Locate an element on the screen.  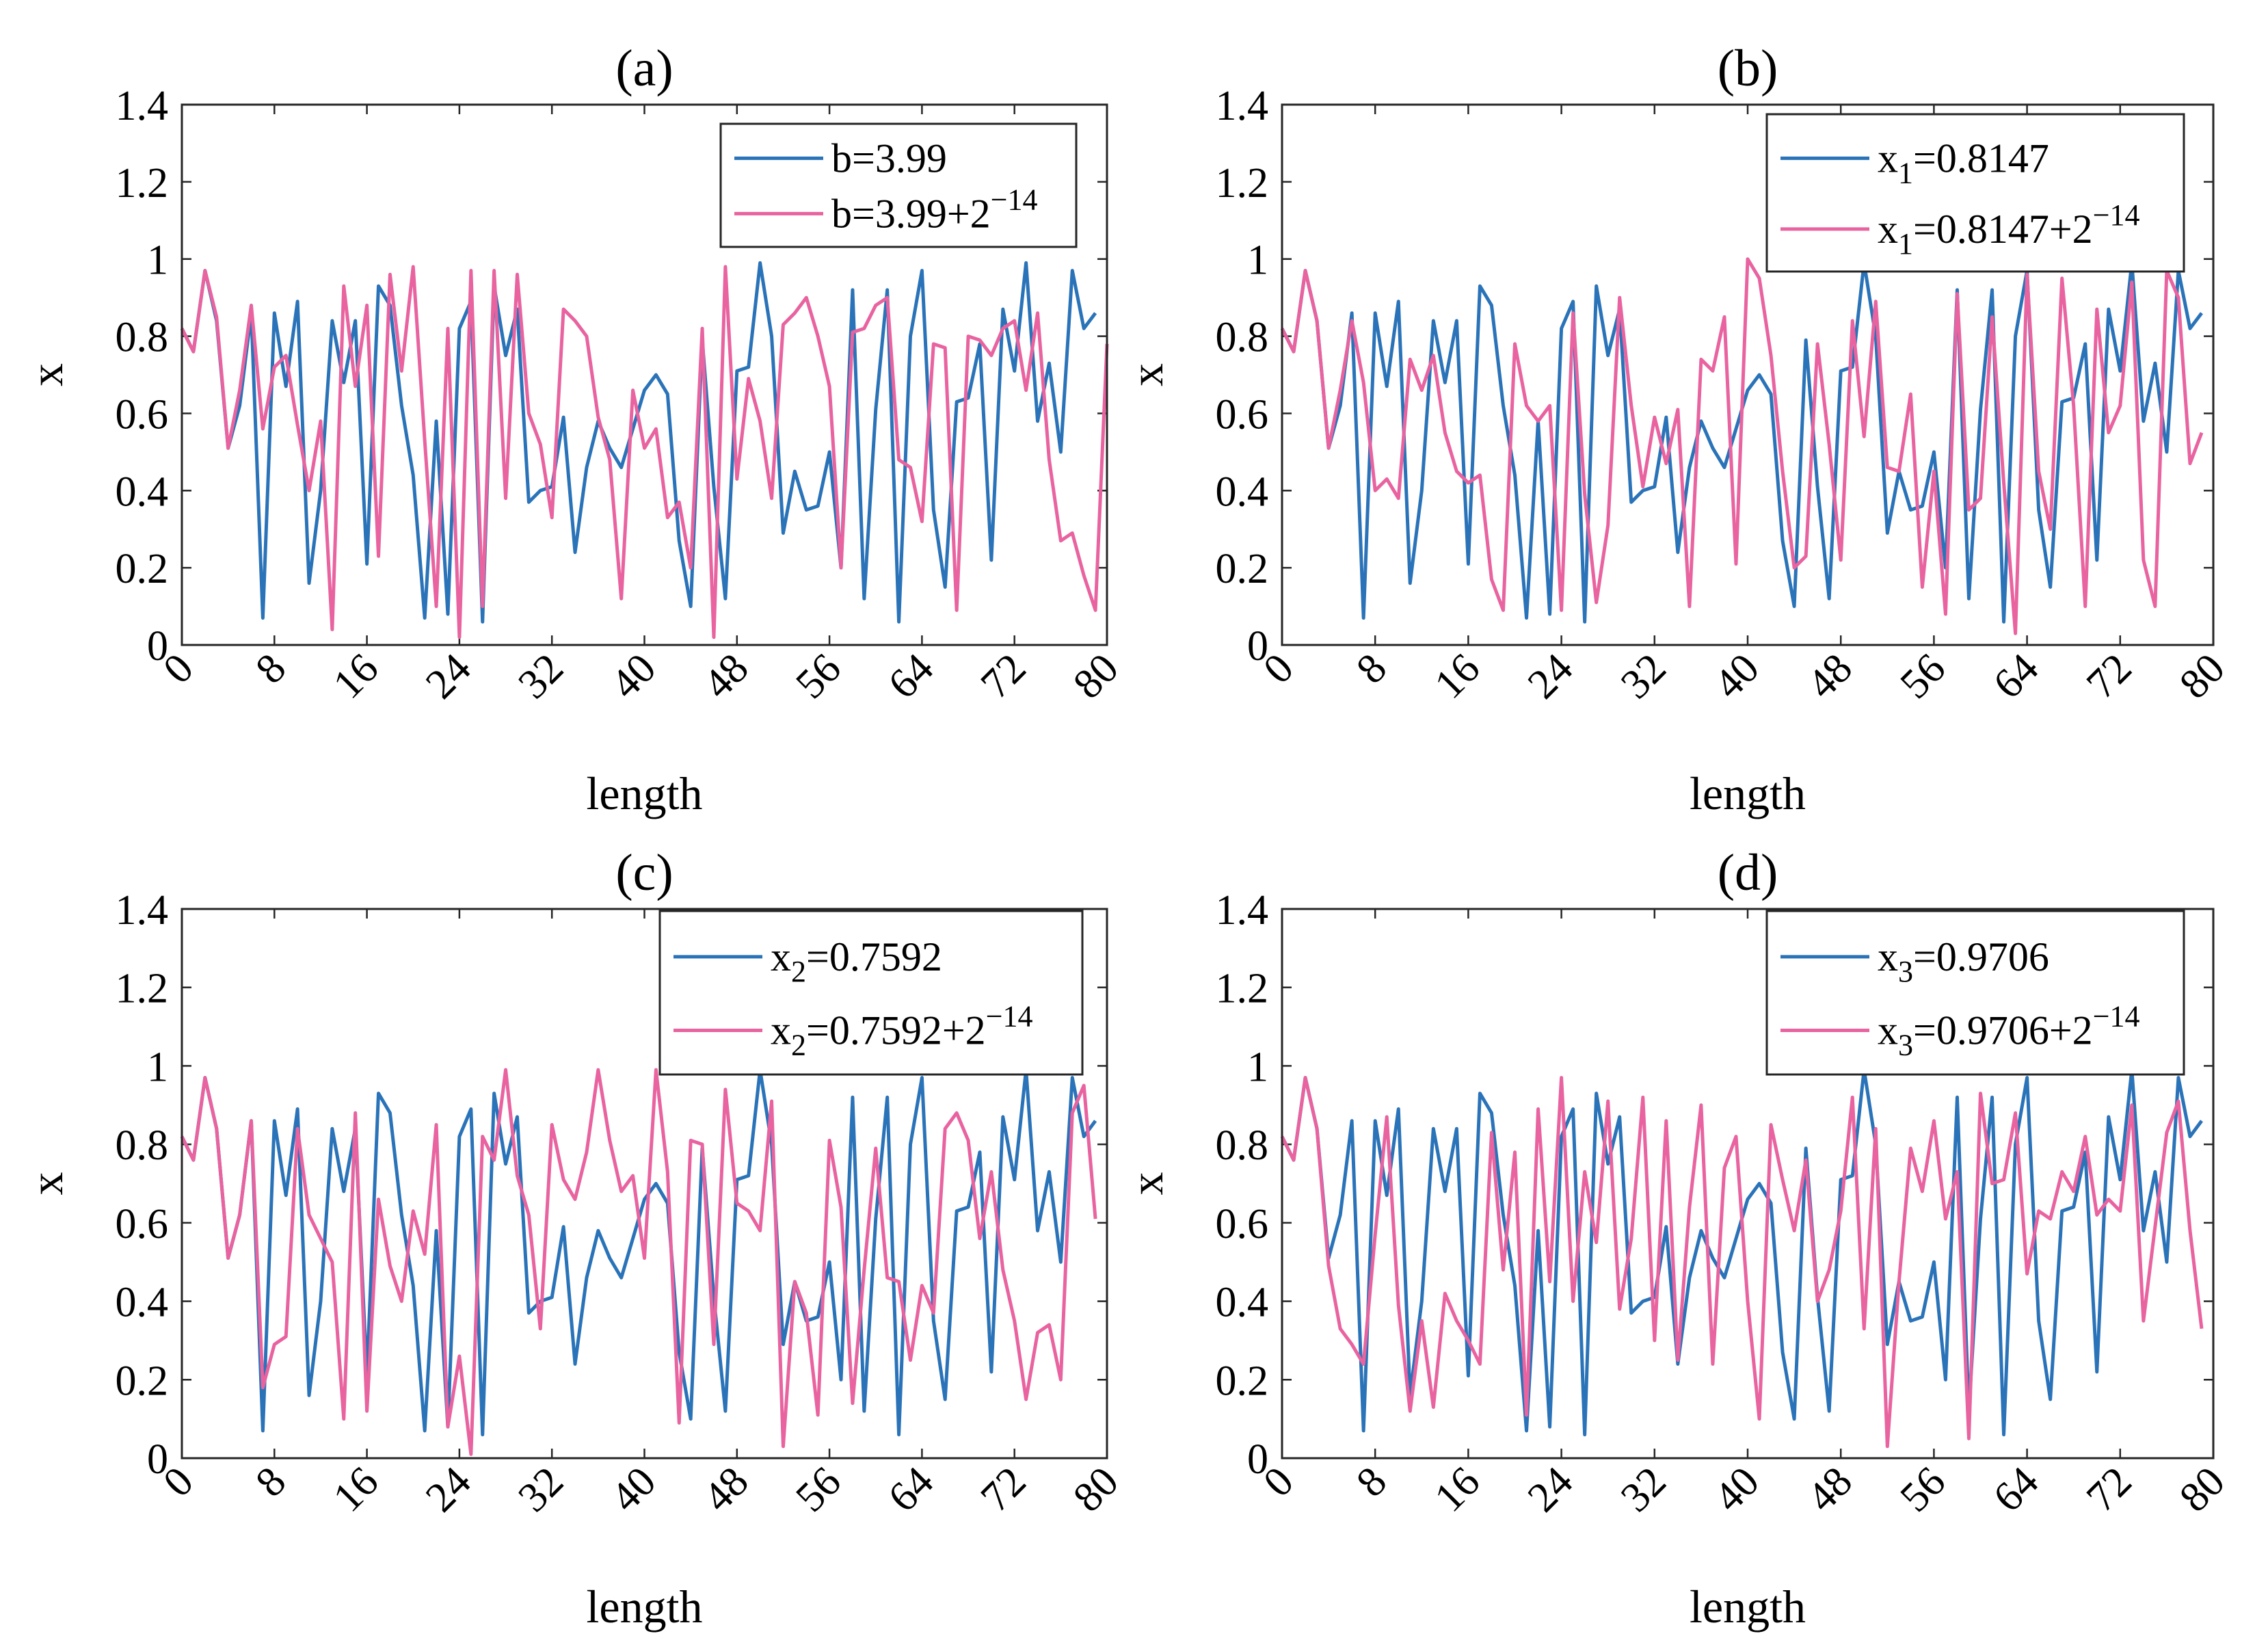
chart-title: (a) is located at coordinates (644, 68).